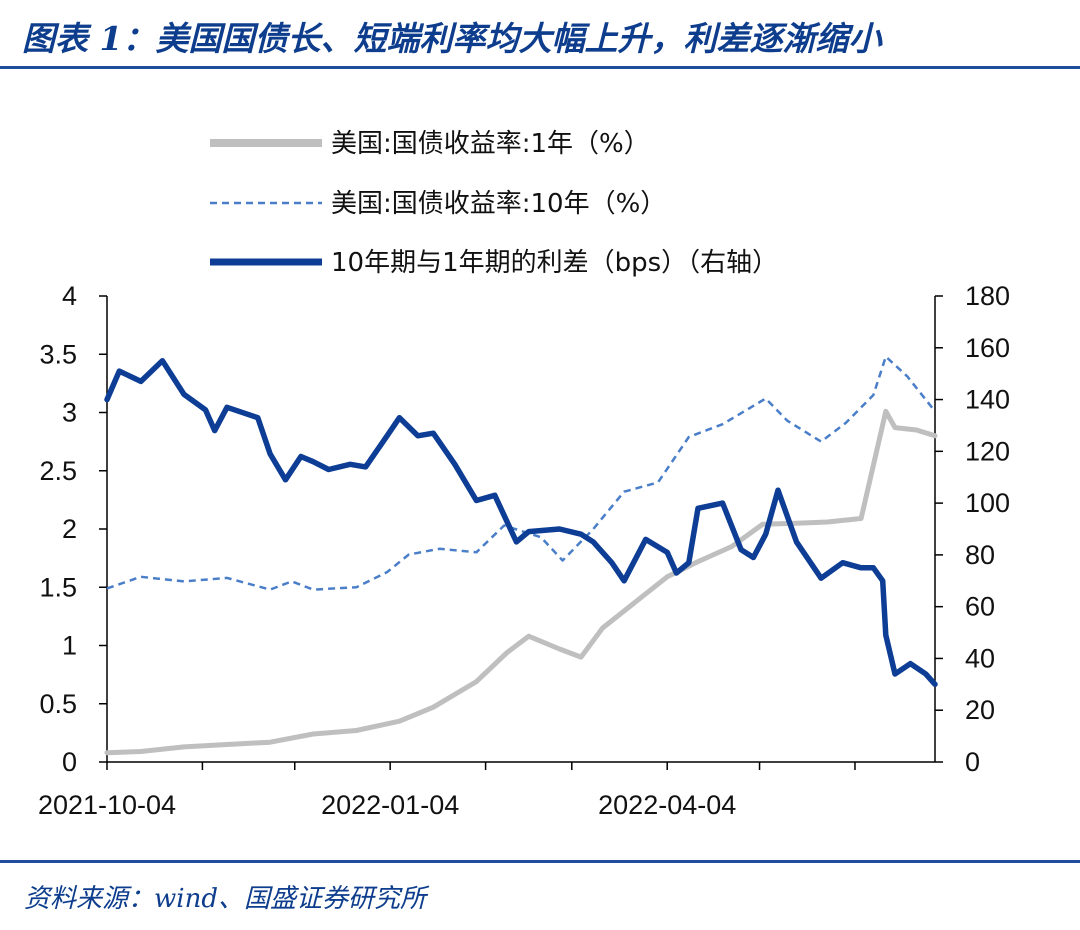 The width and height of the screenshot is (1080, 930). Describe the element at coordinates (667, 805) in the screenshot. I see `x-tick-label: 2022-04-04` at that location.